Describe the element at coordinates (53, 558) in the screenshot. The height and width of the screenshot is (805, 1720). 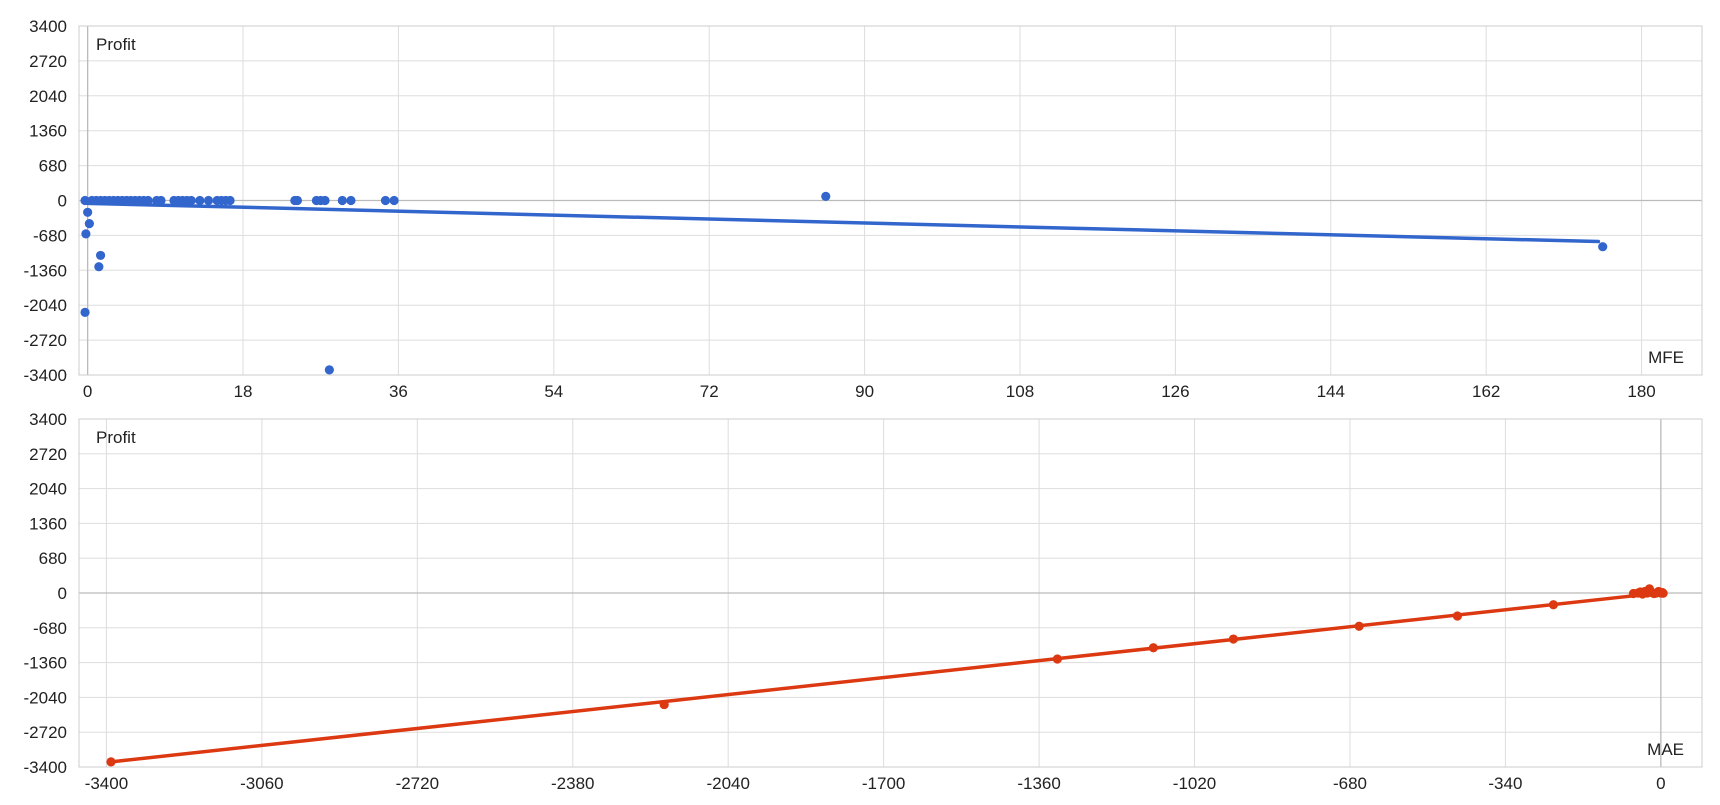
I see `mae-y-tick-label: 680` at that location.